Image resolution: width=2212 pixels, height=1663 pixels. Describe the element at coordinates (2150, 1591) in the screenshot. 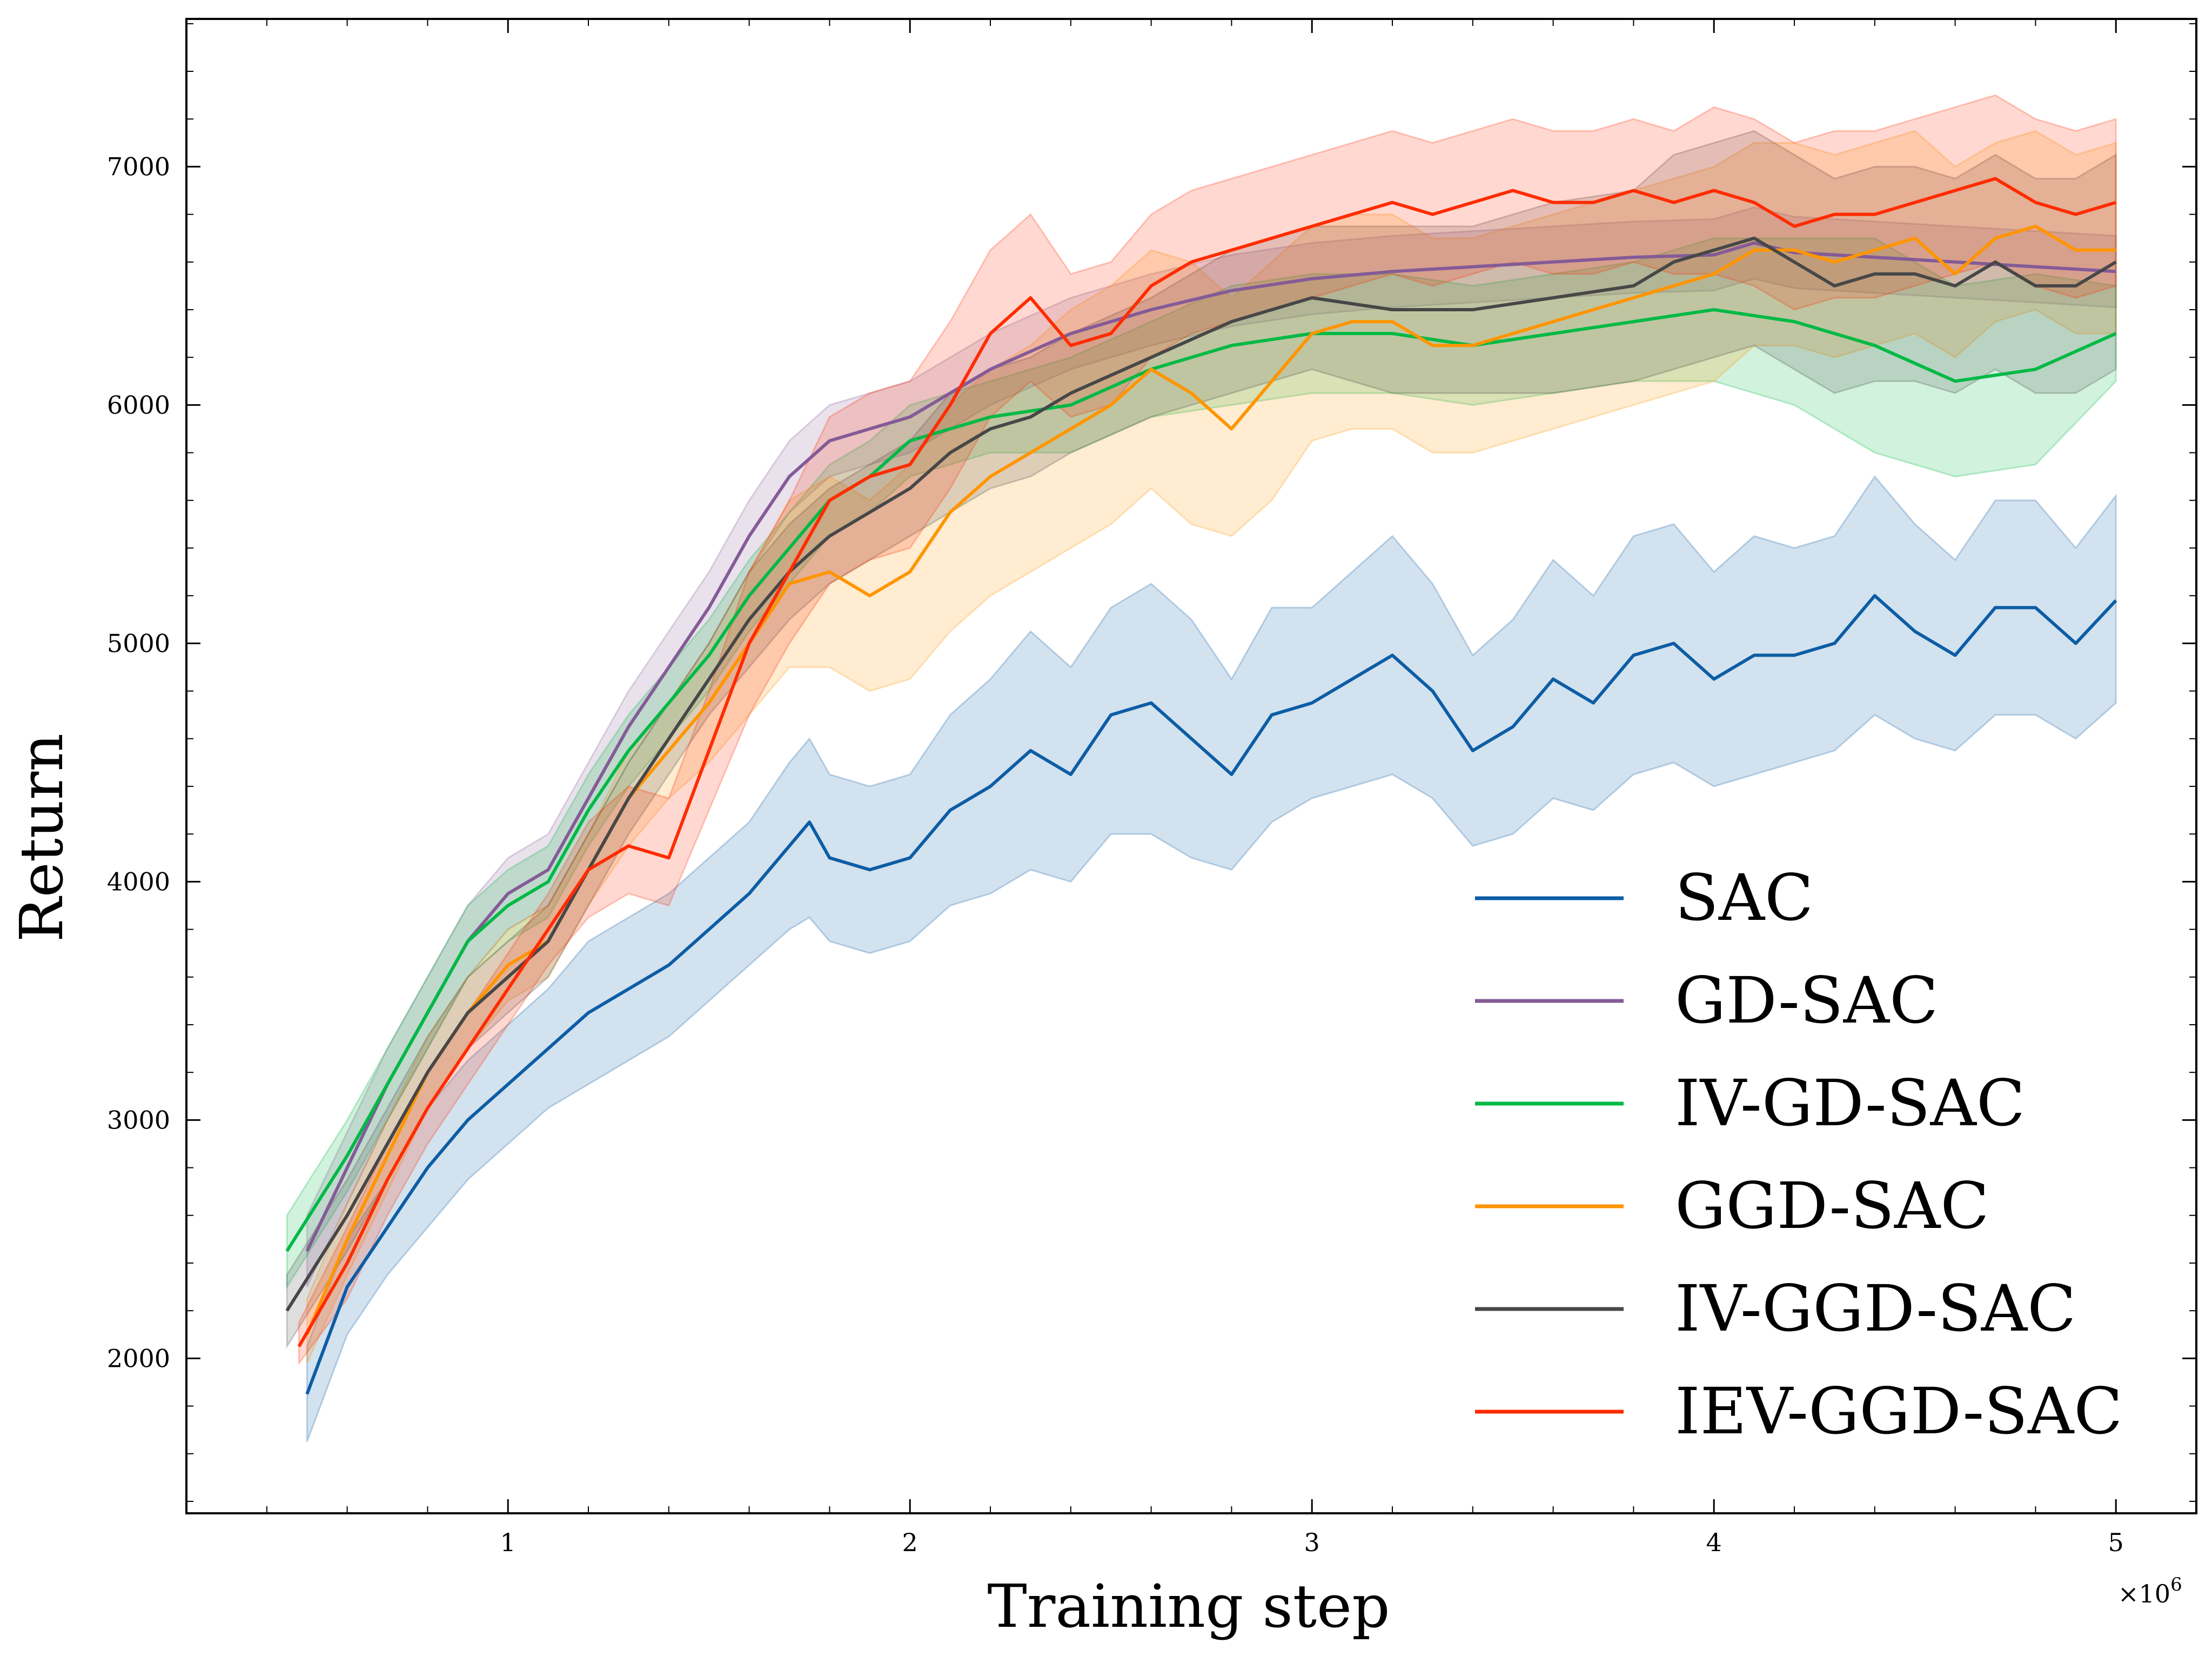

I see `x-axis-multiplier: ×10⁶` at that location.